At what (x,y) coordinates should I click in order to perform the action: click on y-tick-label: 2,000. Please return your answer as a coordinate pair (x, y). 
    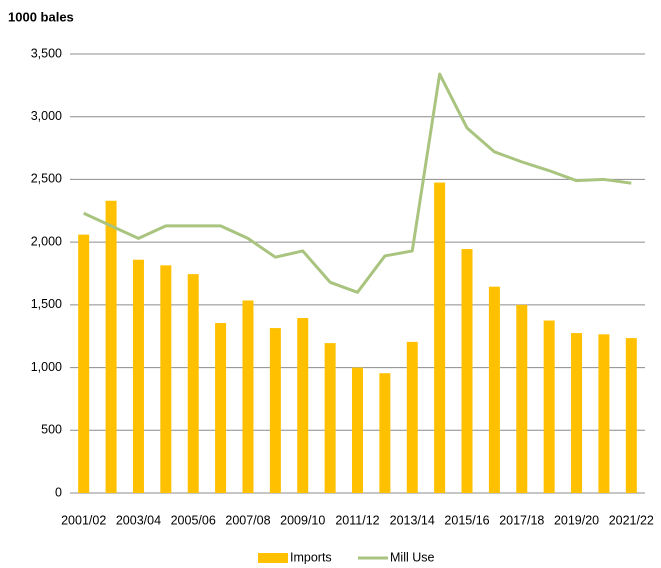
    Looking at the image, I should click on (46, 241).